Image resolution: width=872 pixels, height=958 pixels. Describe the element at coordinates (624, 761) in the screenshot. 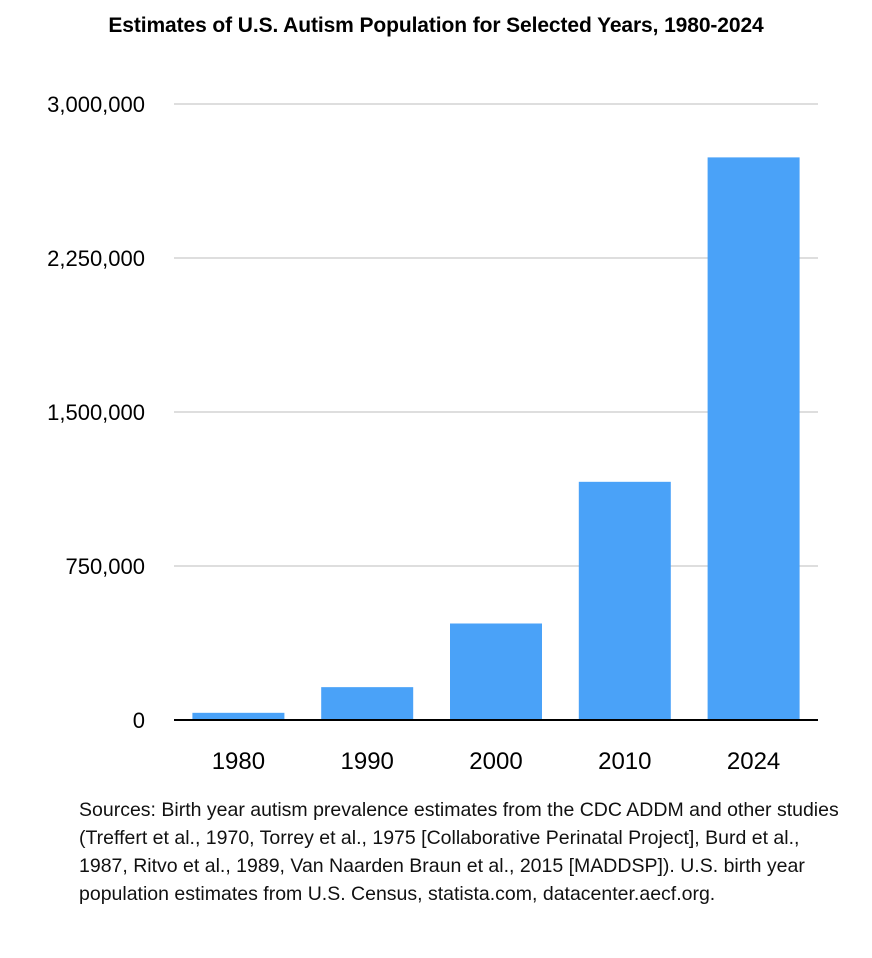

I see `x-tick-label: 2010` at that location.